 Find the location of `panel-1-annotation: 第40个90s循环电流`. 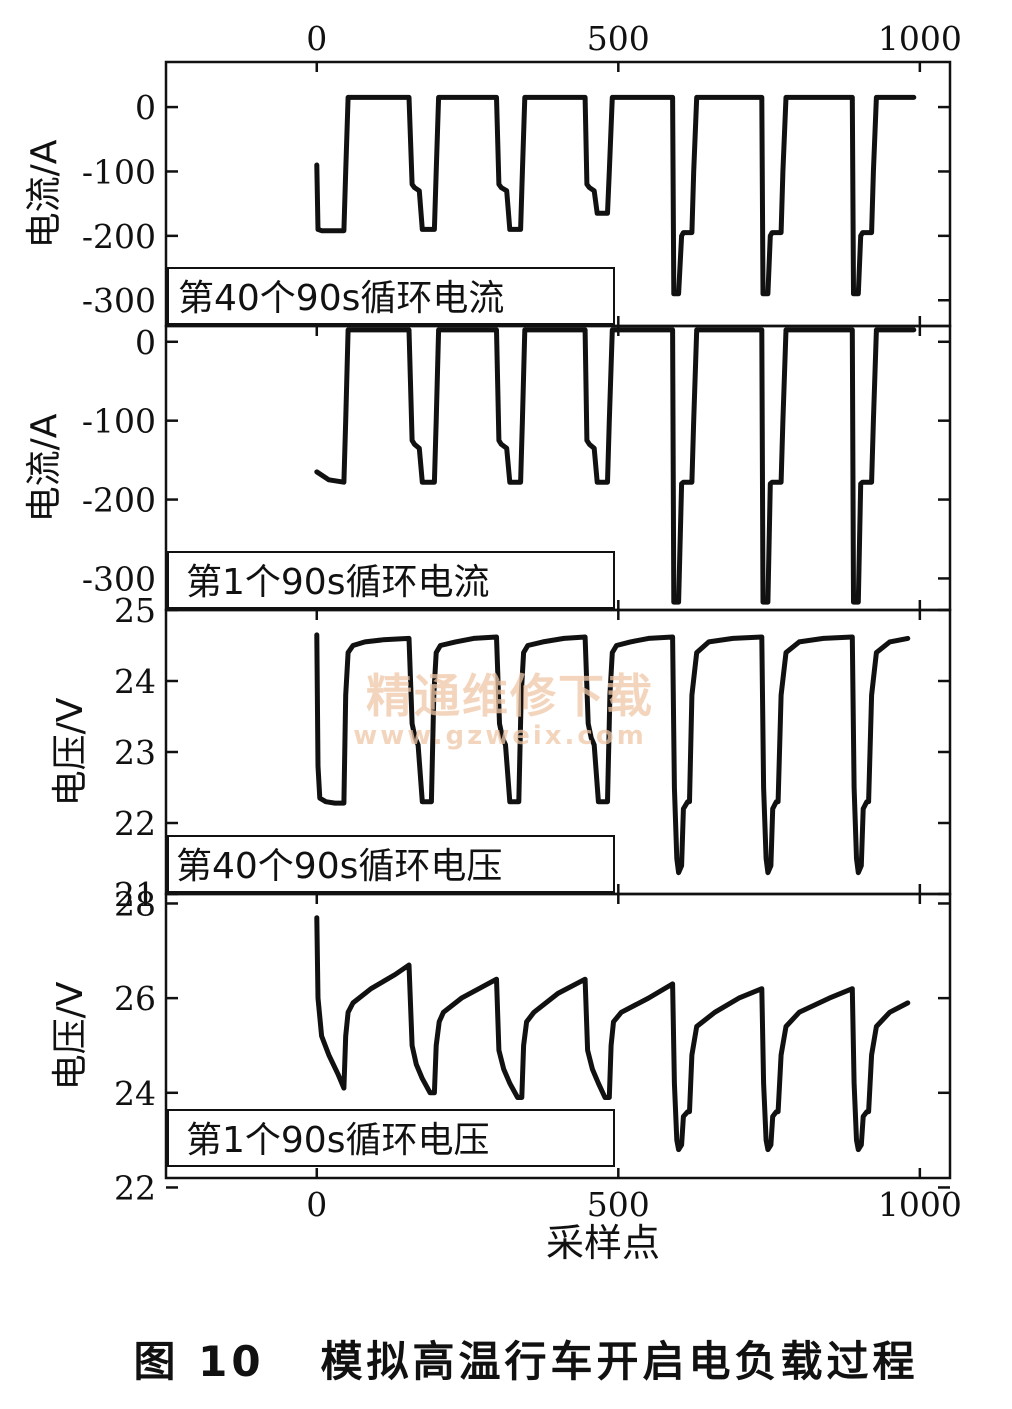

panel-1-annotation: 第40个90s循环电流 is located at coordinates (341, 298).